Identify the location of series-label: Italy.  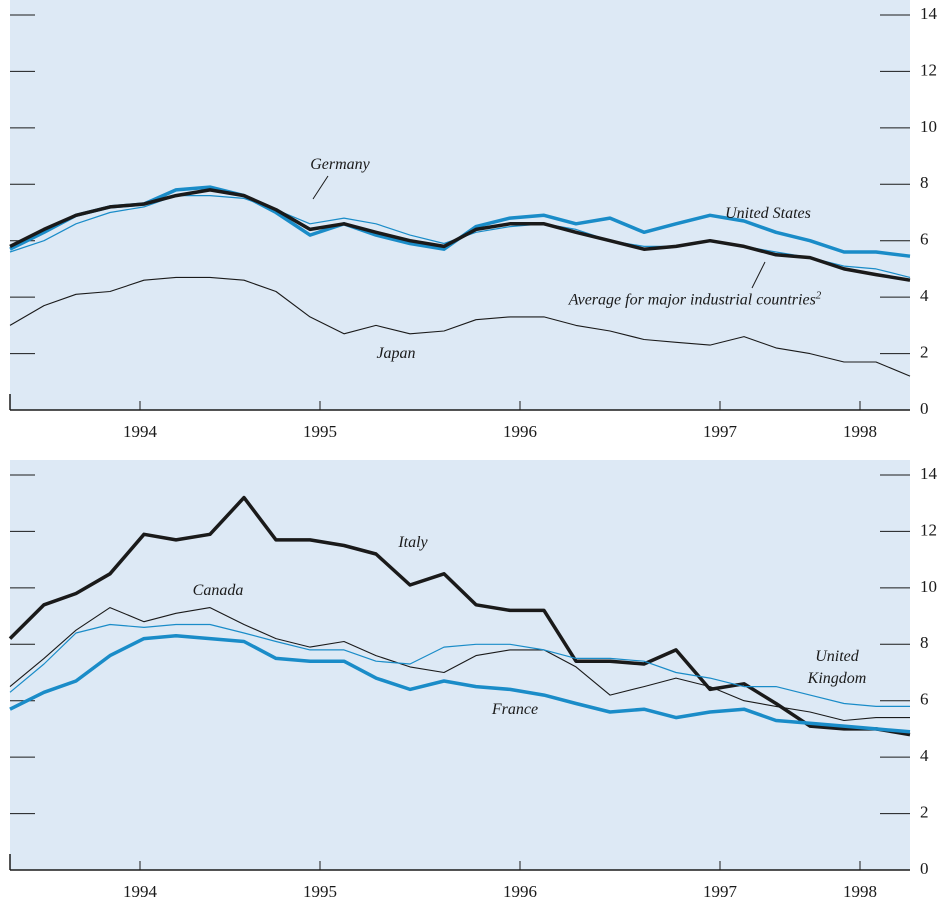
(412, 543).